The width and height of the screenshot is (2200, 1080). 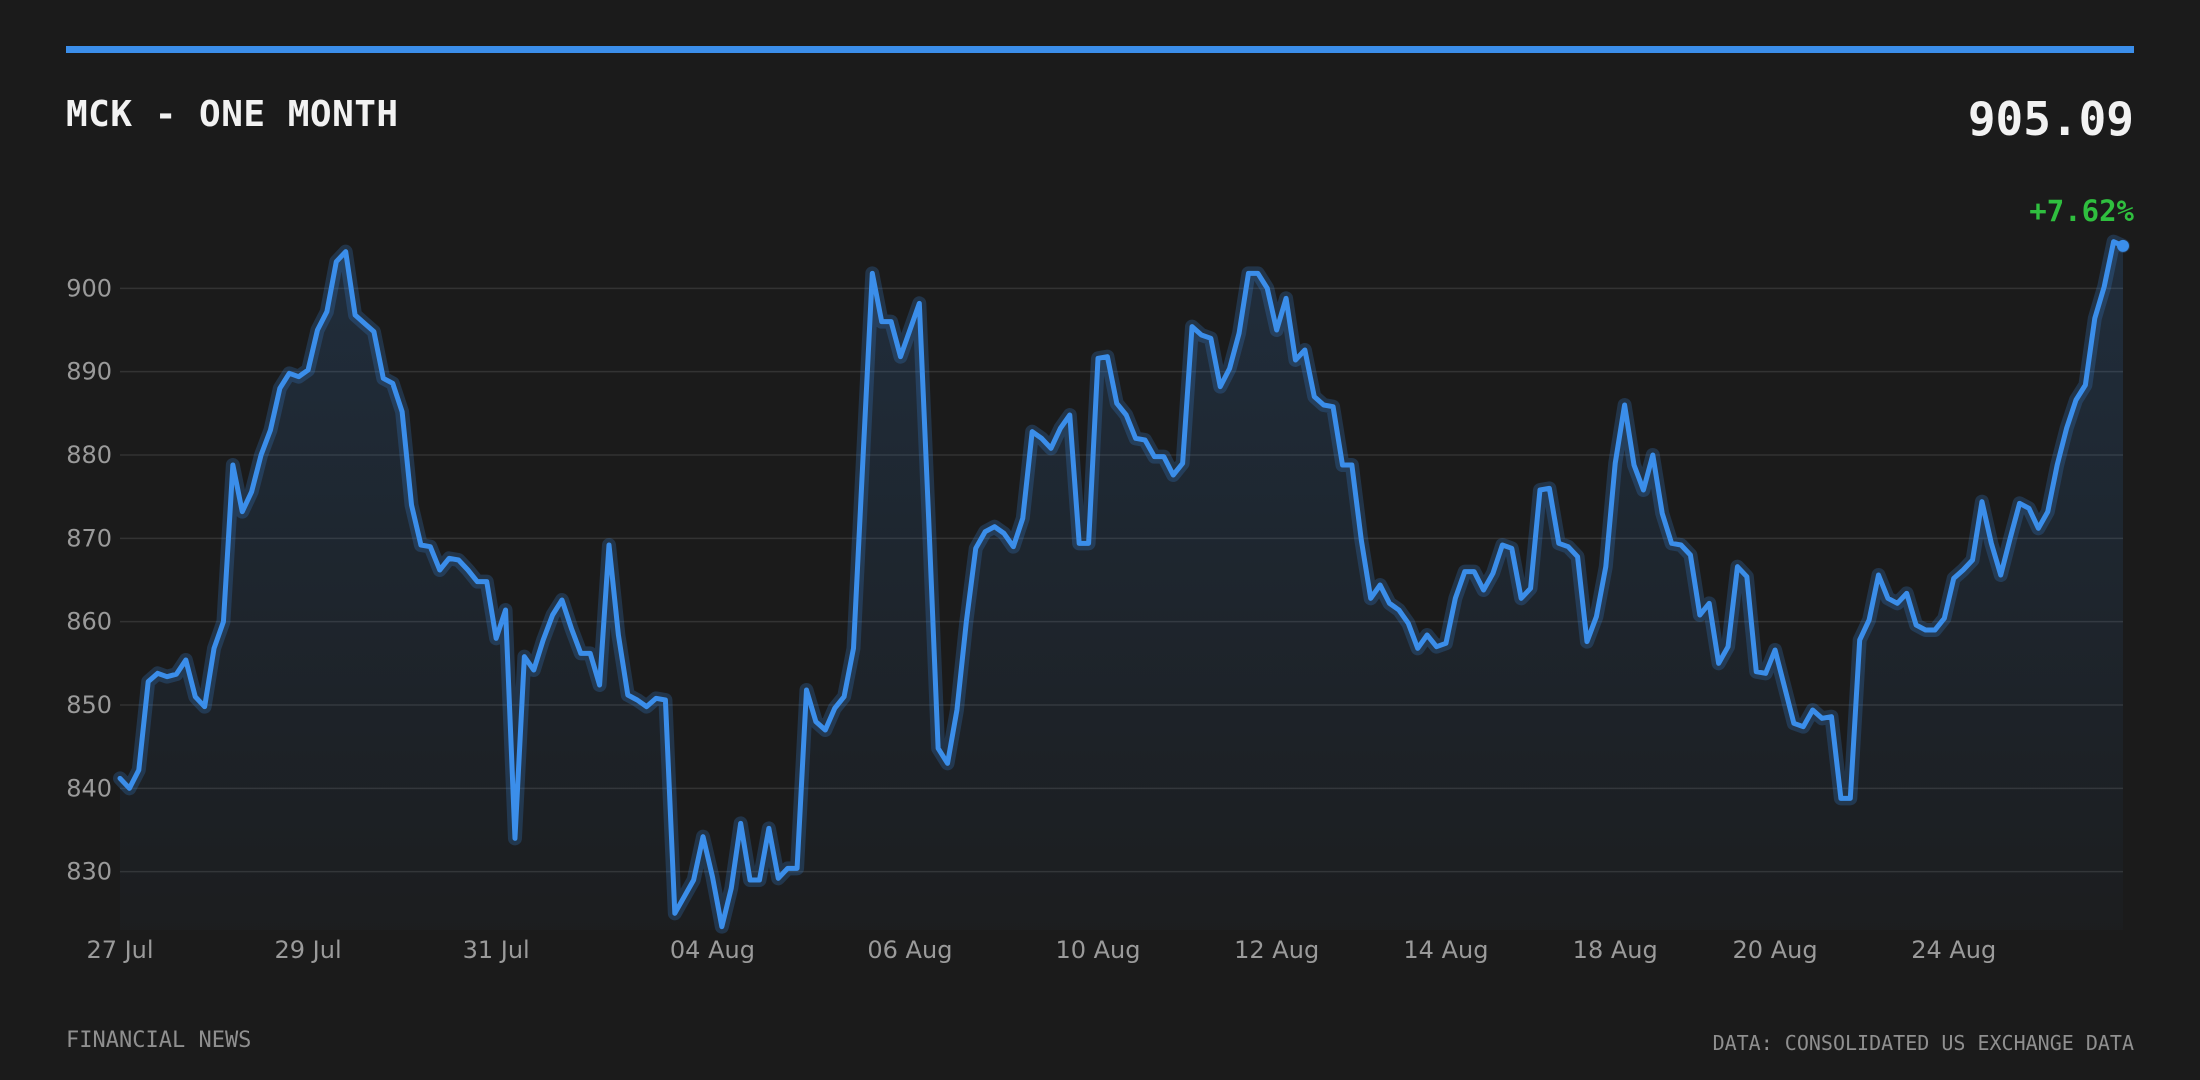 What do you see at coordinates (89, 705) in the screenshot?
I see `y-tick-label: 850` at bounding box center [89, 705].